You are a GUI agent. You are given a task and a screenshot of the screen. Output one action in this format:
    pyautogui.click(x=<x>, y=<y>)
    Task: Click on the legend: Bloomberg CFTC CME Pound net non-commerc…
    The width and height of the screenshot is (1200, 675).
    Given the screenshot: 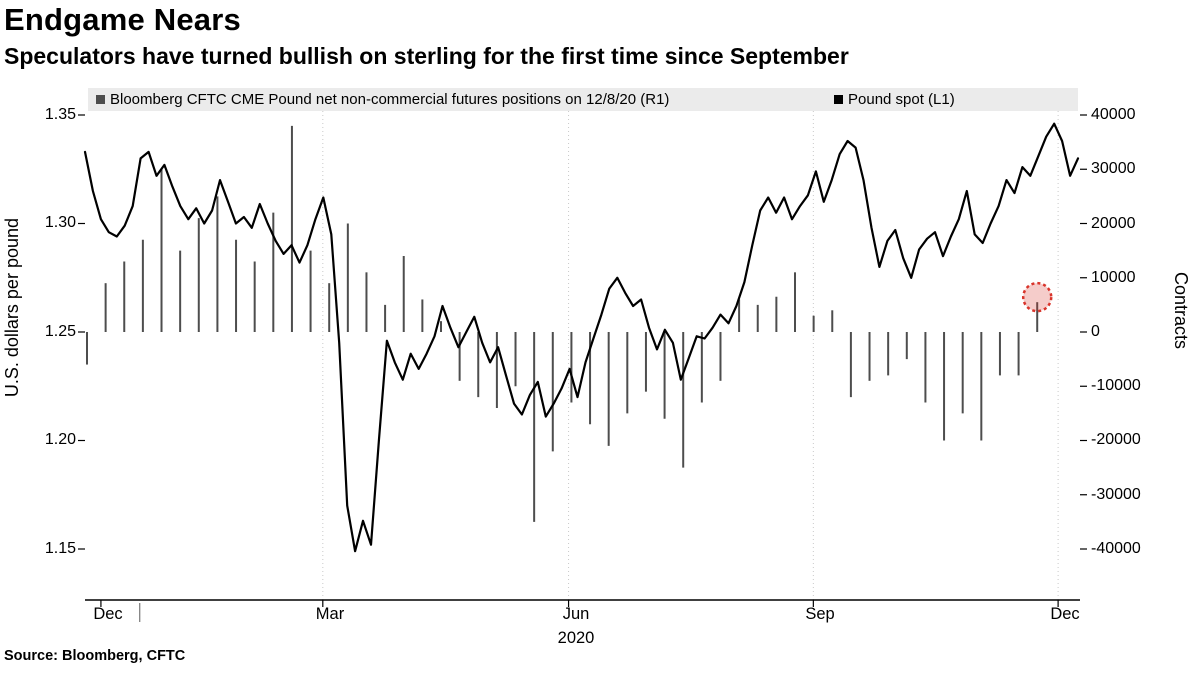 What is the action you would take?
    pyautogui.click(x=583, y=99)
    